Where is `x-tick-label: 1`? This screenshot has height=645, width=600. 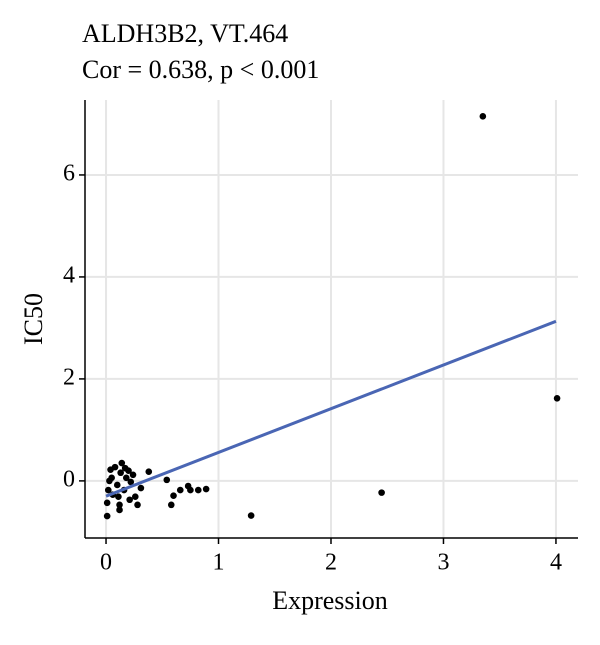 x-tick-label: 1 is located at coordinates (219, 563).